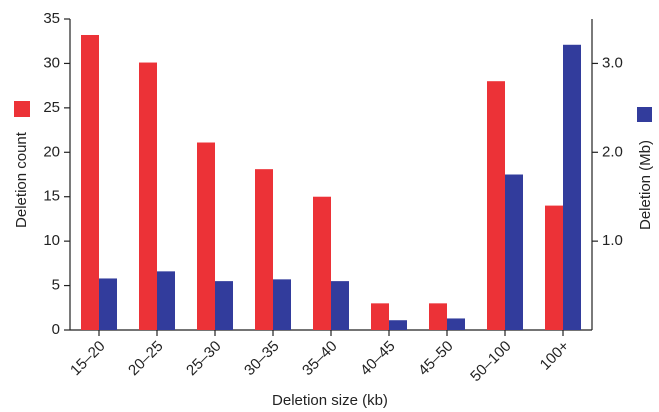 The width and height of the screenshot is (659, 412). Describe the element at coordinates (645, 185) in the screenshot. I see `y2-axis-title: Deletion (Mb)` at that location.